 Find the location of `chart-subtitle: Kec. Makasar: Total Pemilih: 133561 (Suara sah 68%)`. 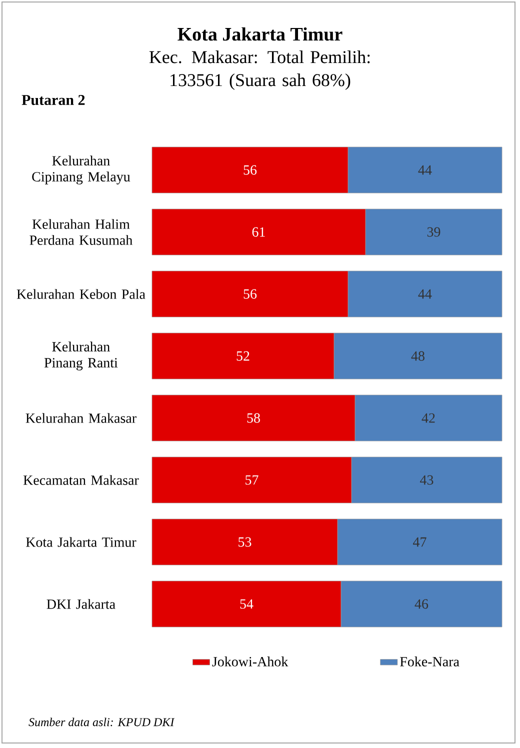

chart-subtitle: Kec. Makasar: Total Pemilih: 133561 (Suara sah 68%) is located at coordinates (259, 70).